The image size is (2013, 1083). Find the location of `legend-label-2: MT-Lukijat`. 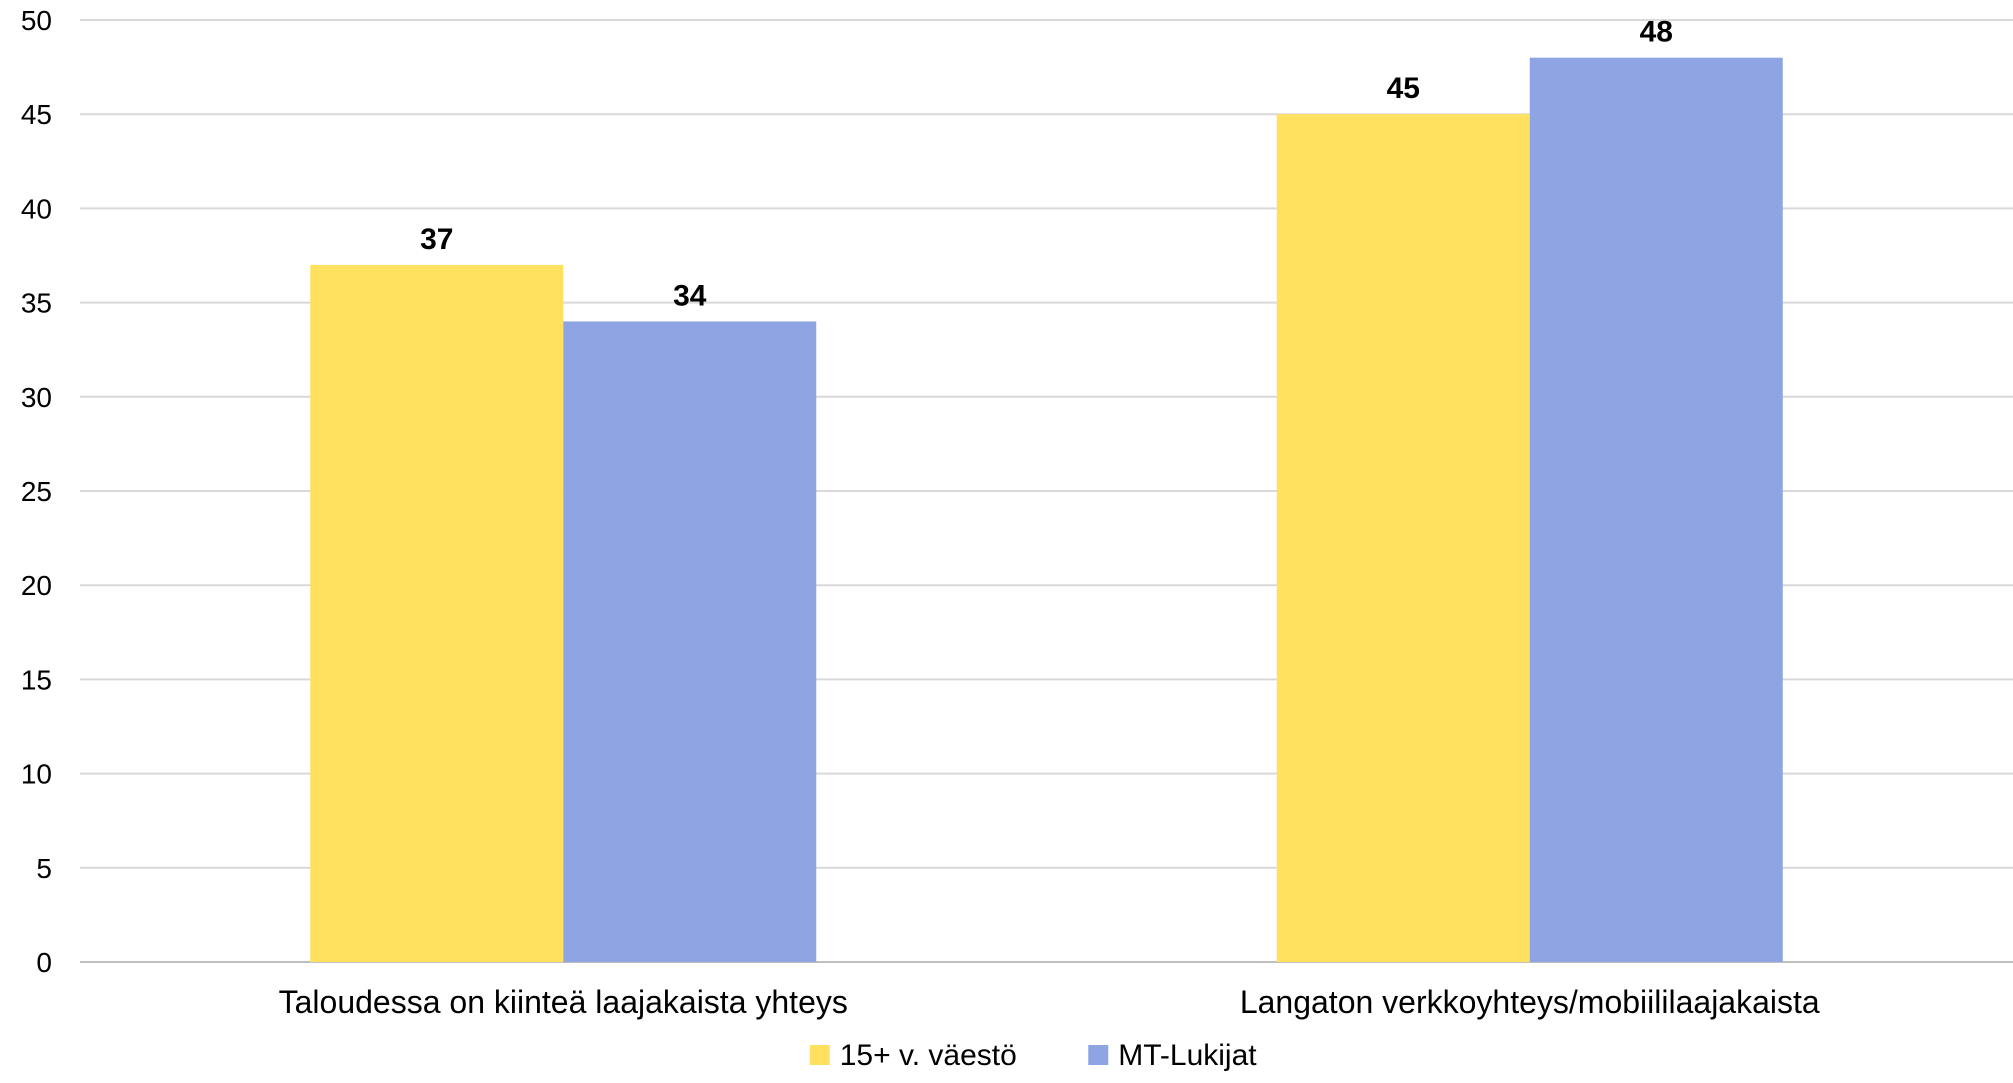

legend-label-2: MT-Lukijat is located at coordinates (1187, 1055).